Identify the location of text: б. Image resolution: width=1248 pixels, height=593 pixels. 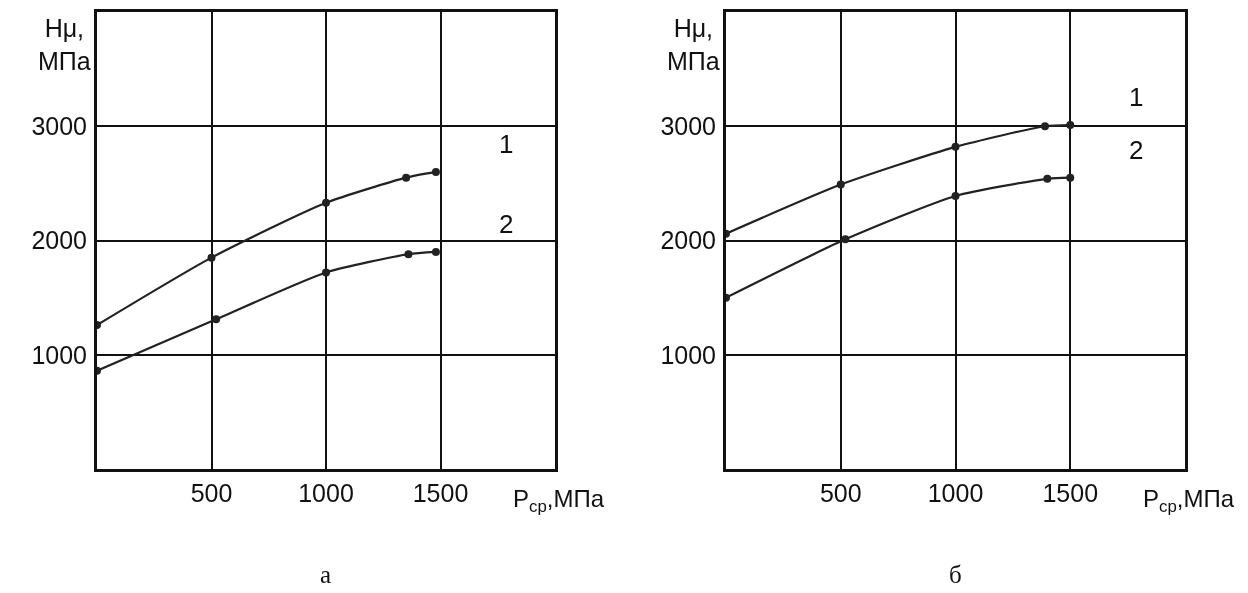
(955, 574).